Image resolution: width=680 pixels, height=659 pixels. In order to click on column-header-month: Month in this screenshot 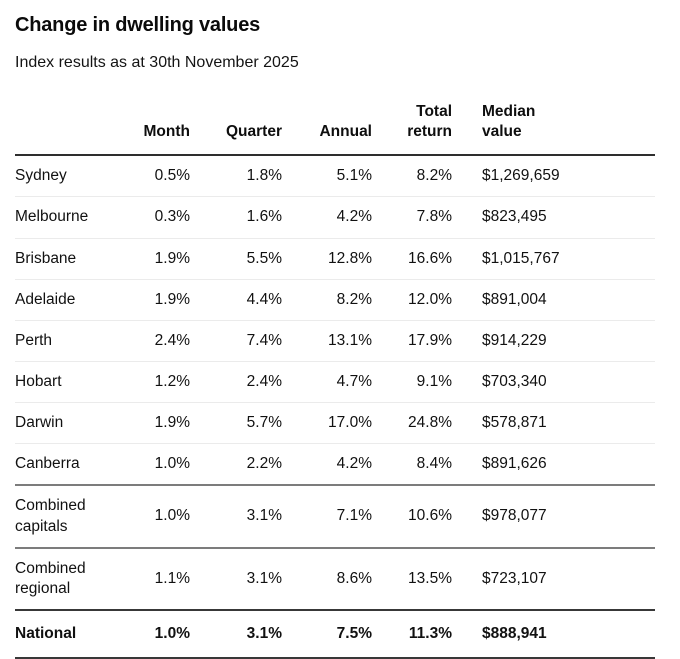, I will do `click(157, 128)`.